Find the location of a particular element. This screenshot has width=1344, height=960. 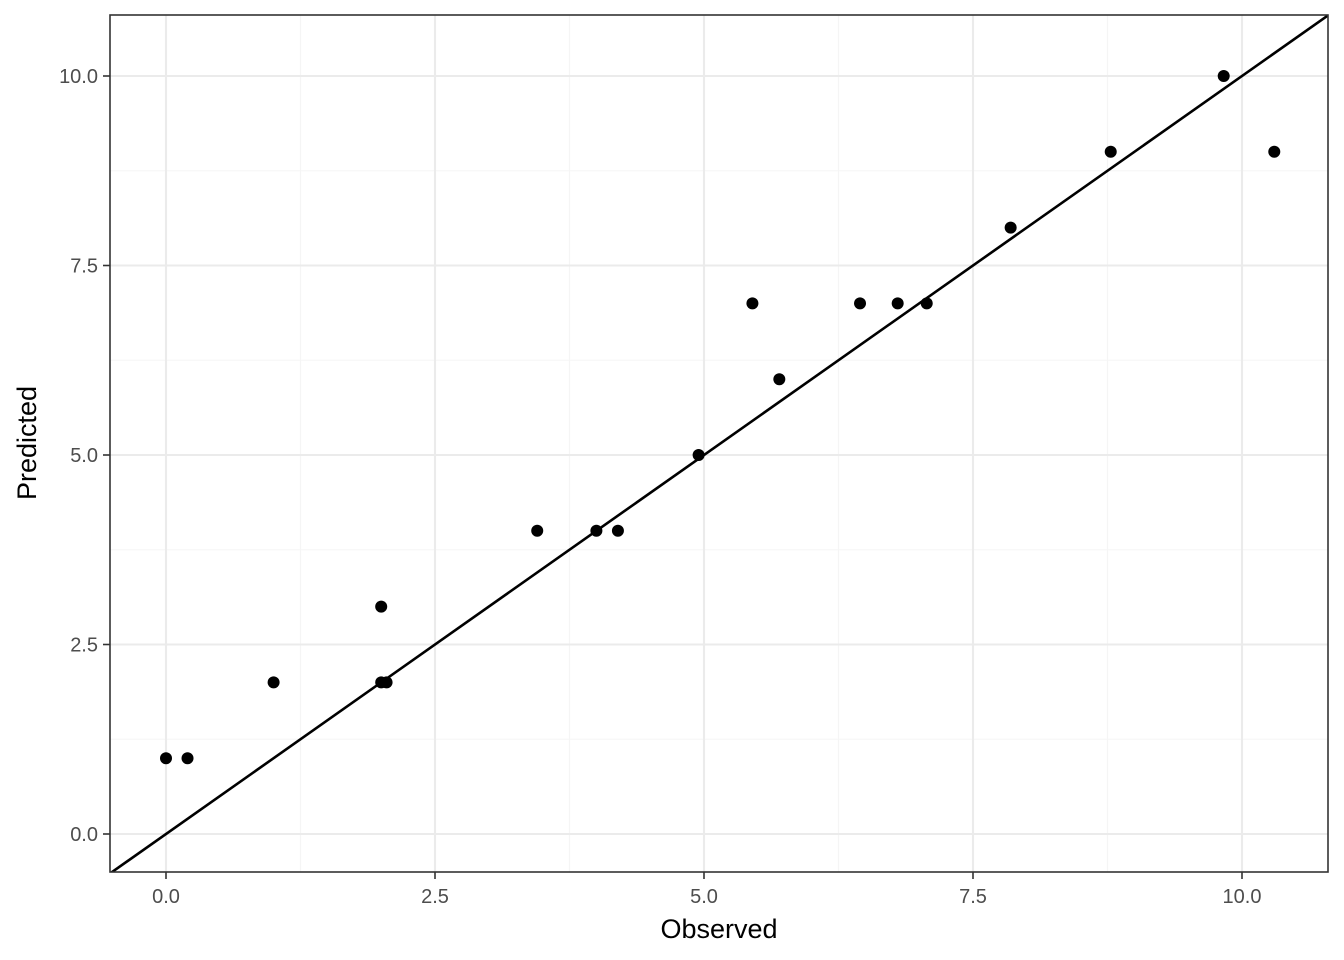

x-axis-title: Observed is located at coordinates (718, 929).